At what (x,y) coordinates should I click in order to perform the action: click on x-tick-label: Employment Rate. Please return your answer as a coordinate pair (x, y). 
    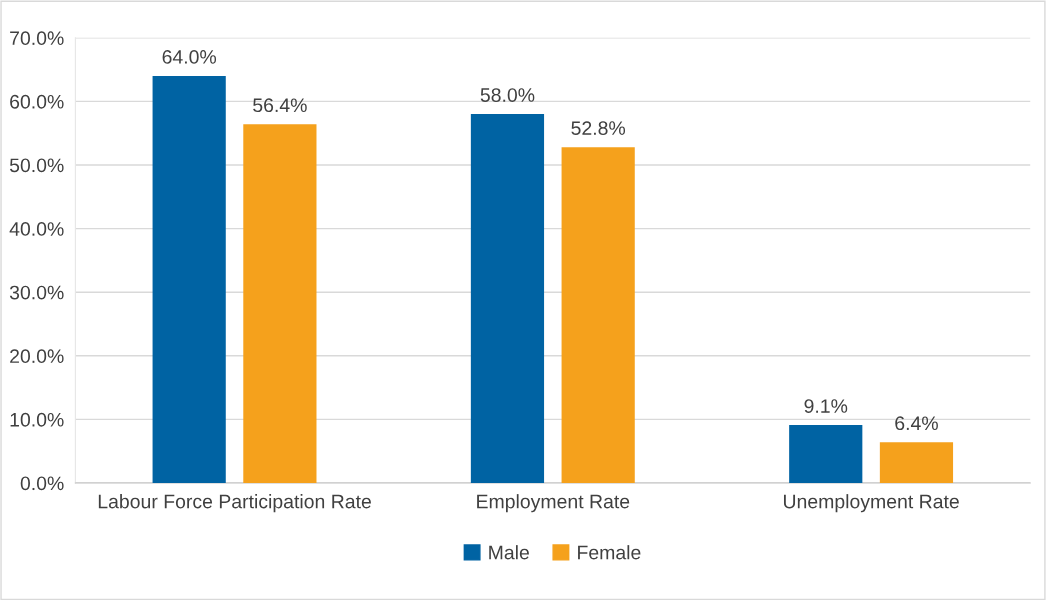
    Looking at the image, I should click on (553, 503).